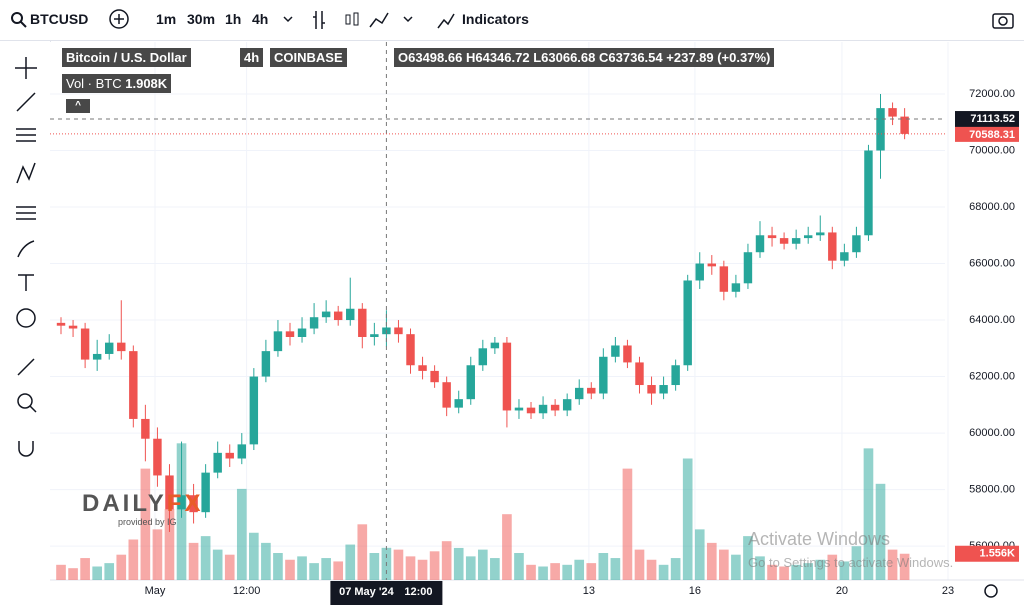 This screenshot has width=1024, height=607. I want to click on watermark: DAILYFX, so click(142, 504).